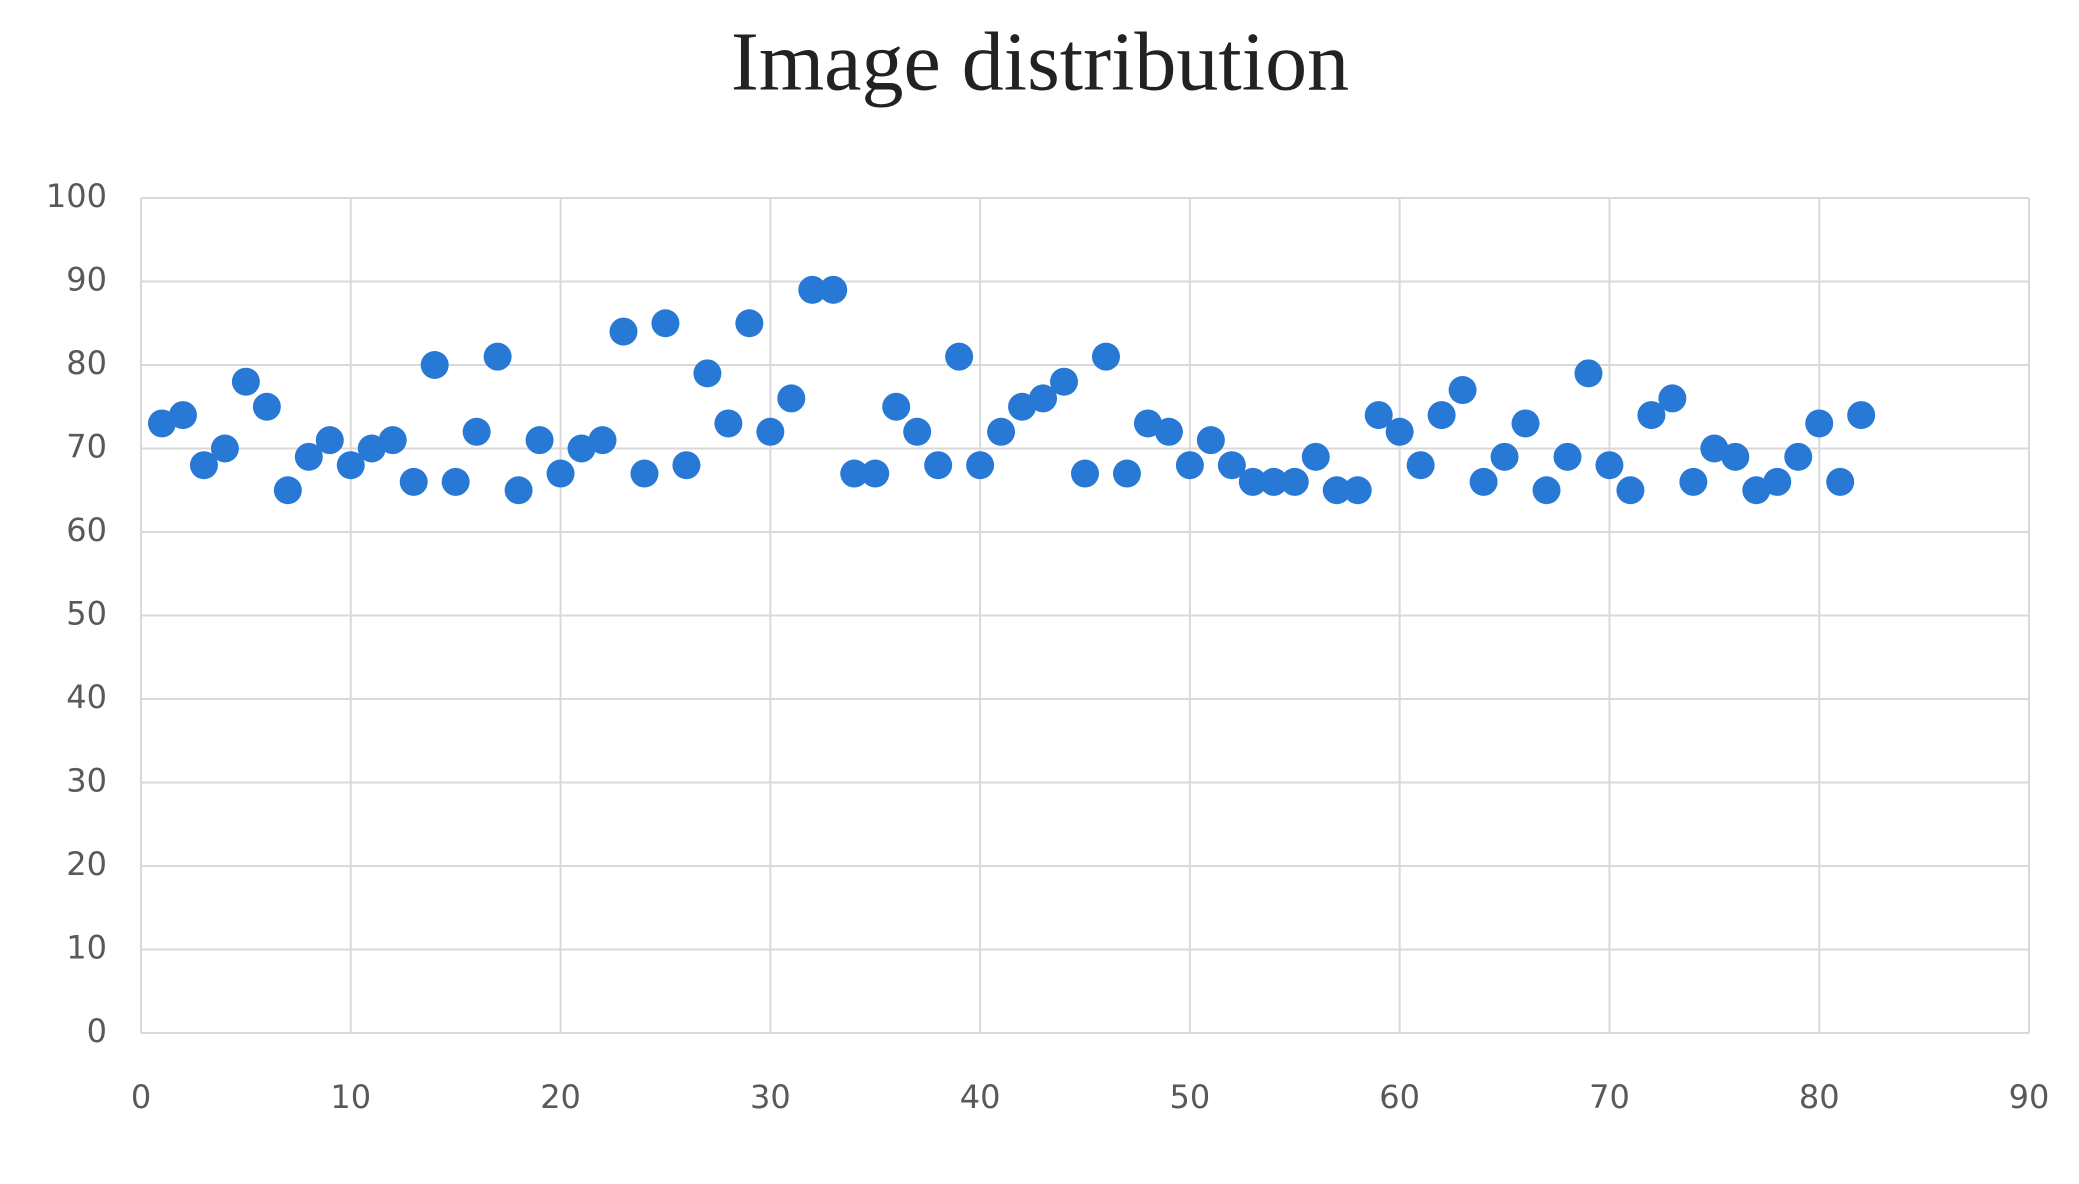  Describe the element at coordinates (770, 1097) in the screenshot. I see `x-tick-label: 30` at that location.